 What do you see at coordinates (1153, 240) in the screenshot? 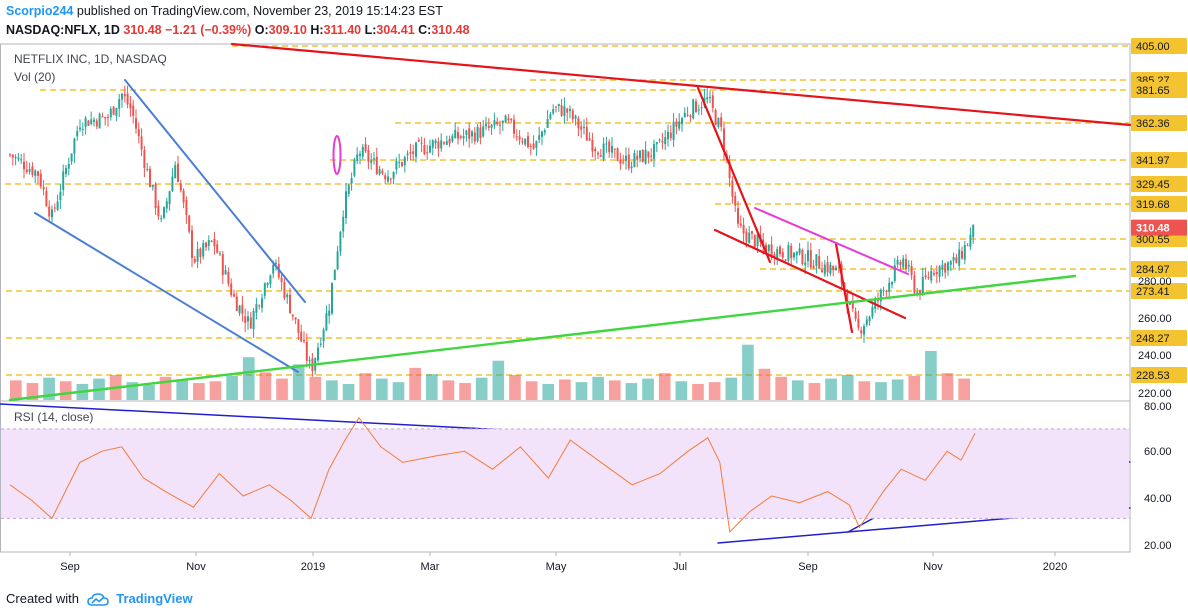
I see `price-level-label: 300.55` at bounding box center [1153, 240].